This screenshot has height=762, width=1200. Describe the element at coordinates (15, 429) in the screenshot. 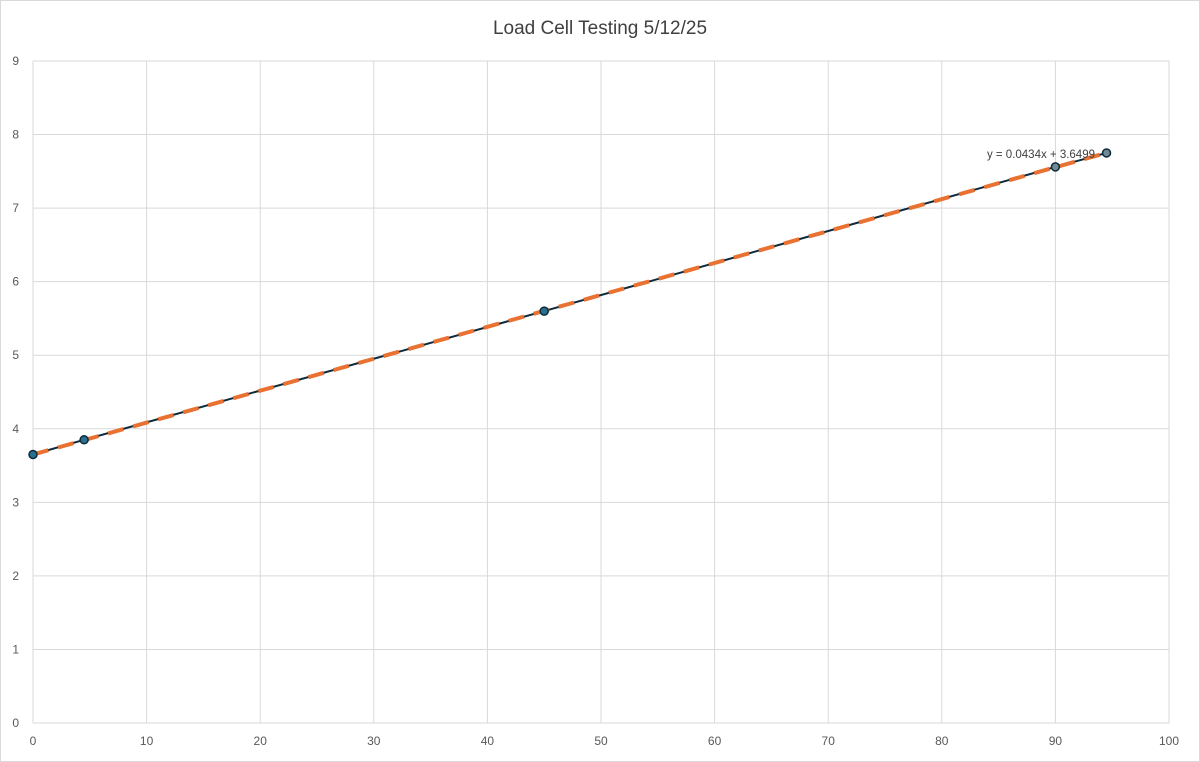

I see `y-tick-label: 4` at that location.